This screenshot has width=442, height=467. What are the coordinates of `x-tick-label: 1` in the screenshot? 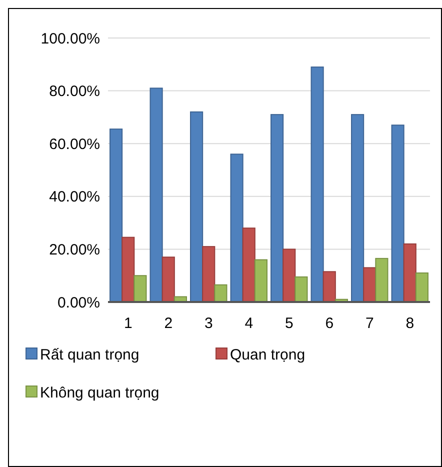 It's located at (128, 323).